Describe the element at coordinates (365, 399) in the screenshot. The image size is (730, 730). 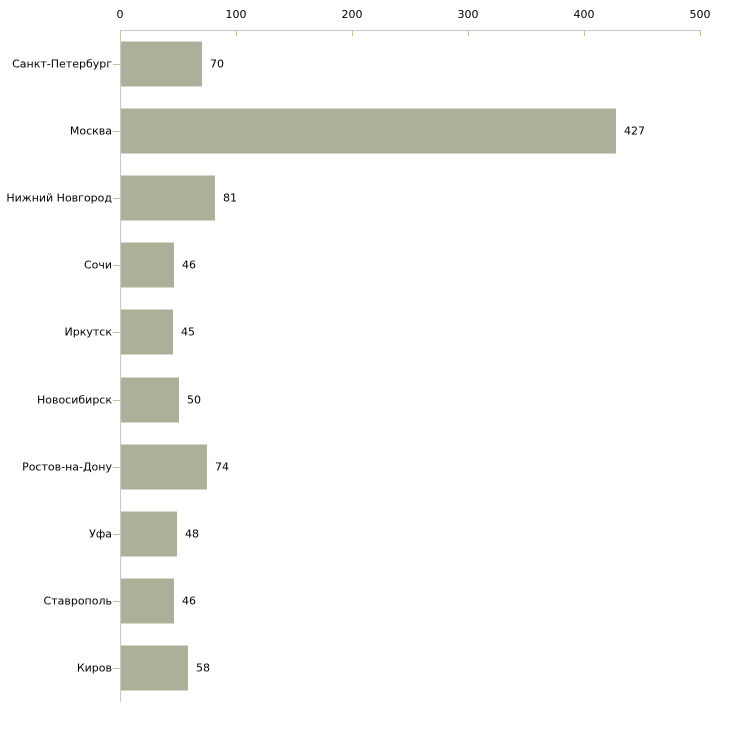
I see `bar-row: Новосибирск 50` at that location.